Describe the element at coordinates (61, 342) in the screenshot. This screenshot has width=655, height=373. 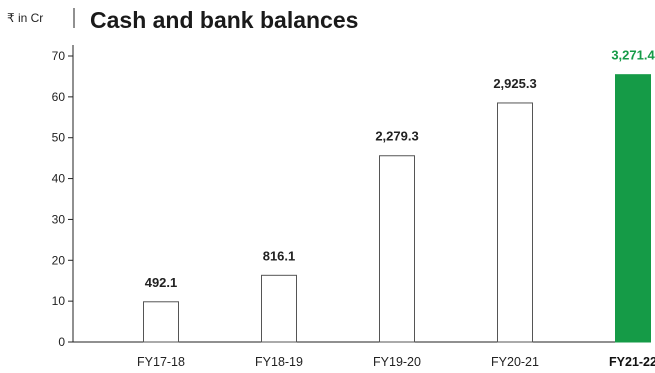
I see `y-tick-label: 0` at that location.